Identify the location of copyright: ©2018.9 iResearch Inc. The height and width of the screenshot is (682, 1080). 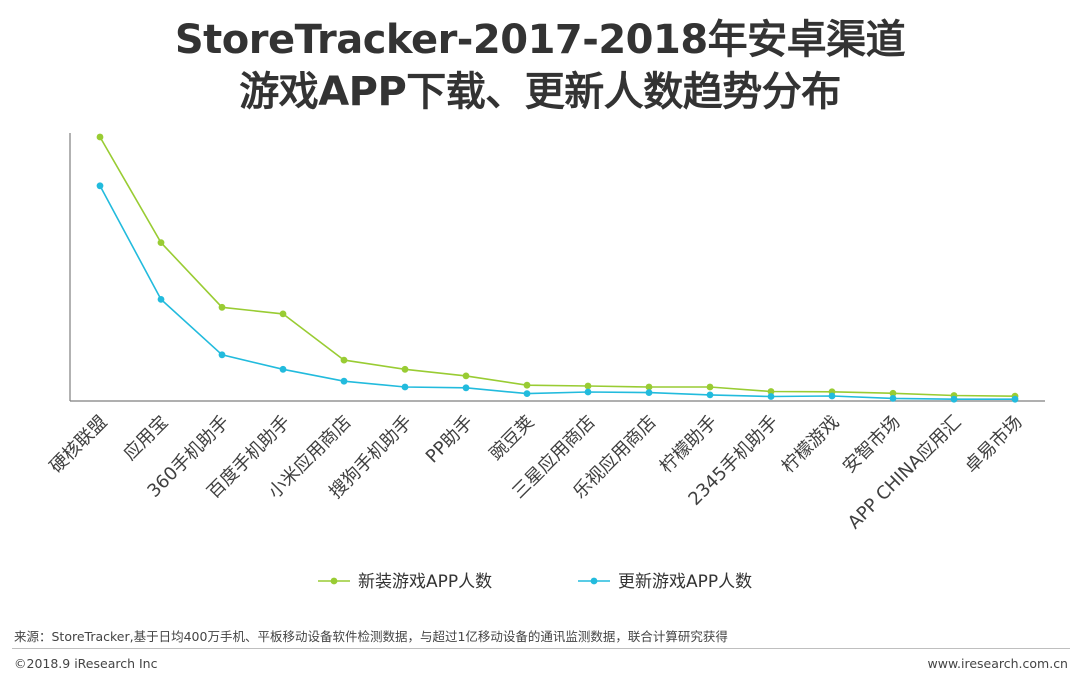
(86, 663).